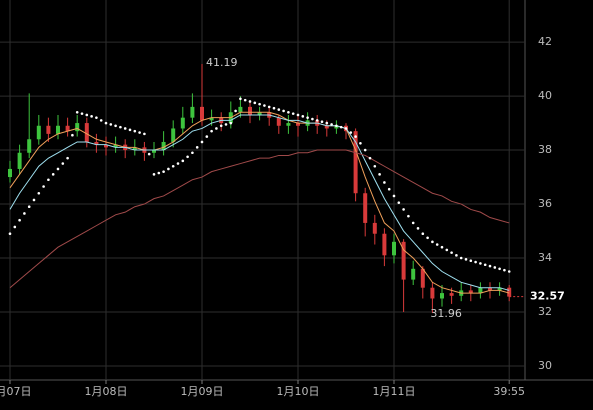 This screenshot has height=410, width=593. I want to click on high-annotation: 41.19, so click(222, 62).